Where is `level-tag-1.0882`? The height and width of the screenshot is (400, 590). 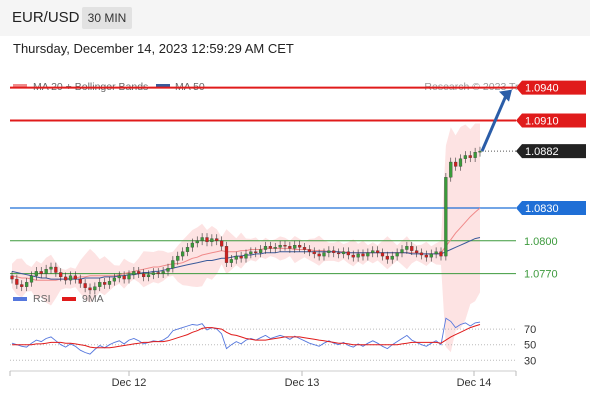
level-tag-1.0882 is located at coordinates (551, 151).